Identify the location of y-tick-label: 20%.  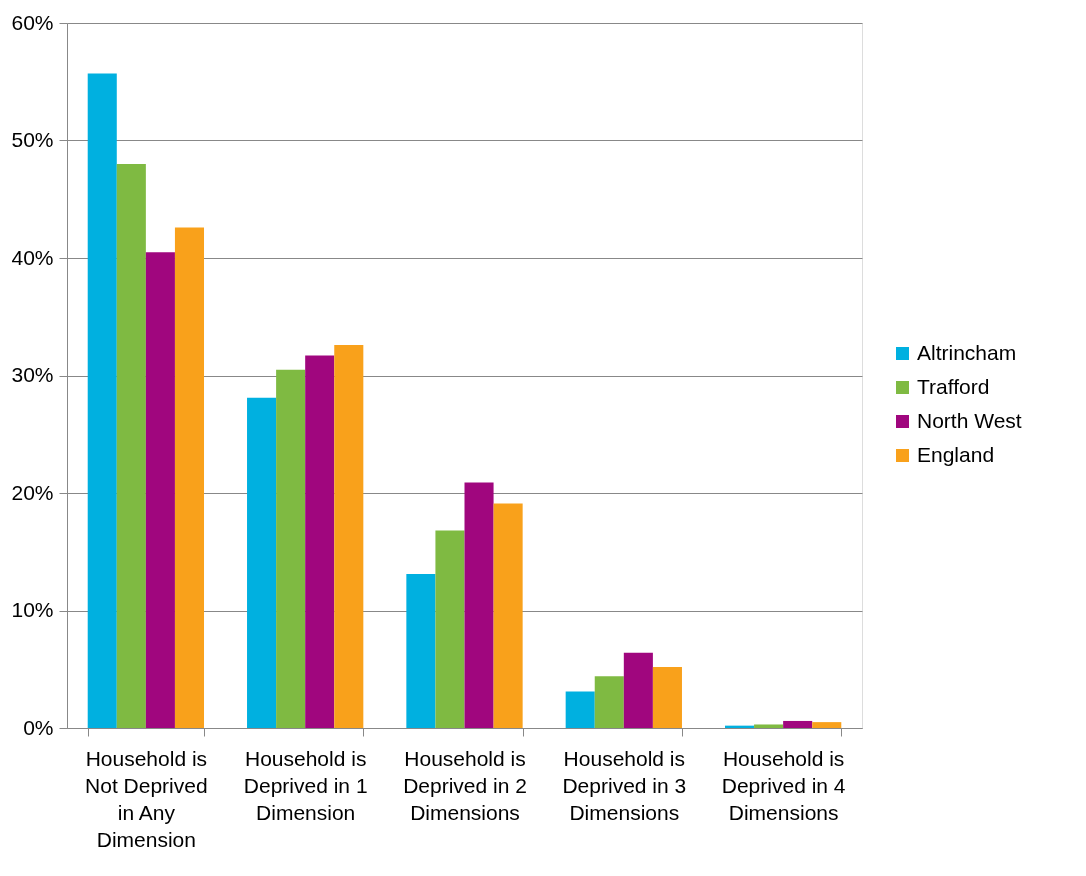
(32, 492).